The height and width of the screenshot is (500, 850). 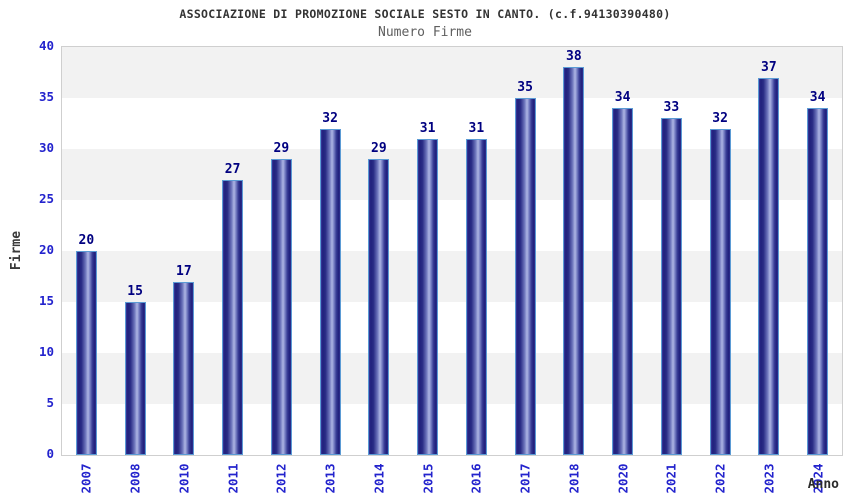 I want to click on y-tick-label: 25, so click(x=46, y=198).